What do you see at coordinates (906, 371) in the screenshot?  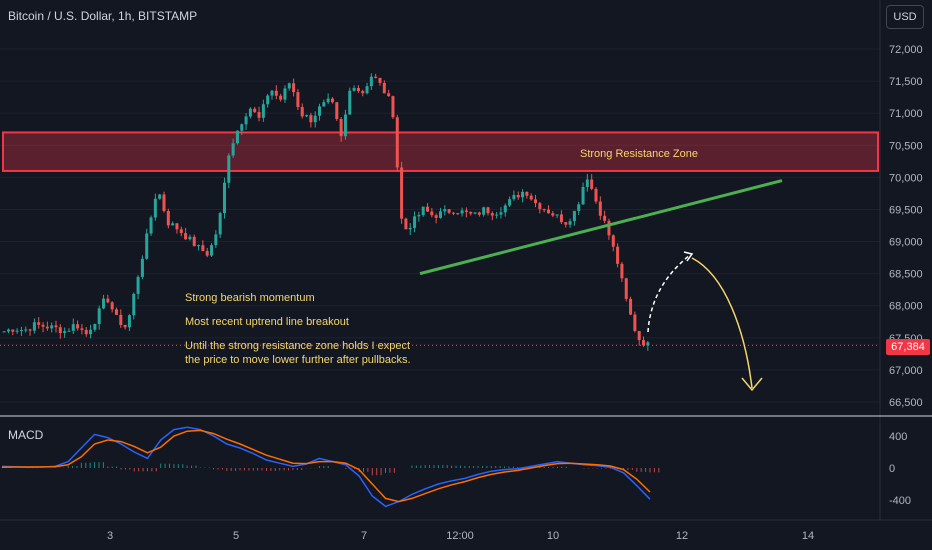 I see `price-tick-label: 67,000` at bounding box center [906, 371].